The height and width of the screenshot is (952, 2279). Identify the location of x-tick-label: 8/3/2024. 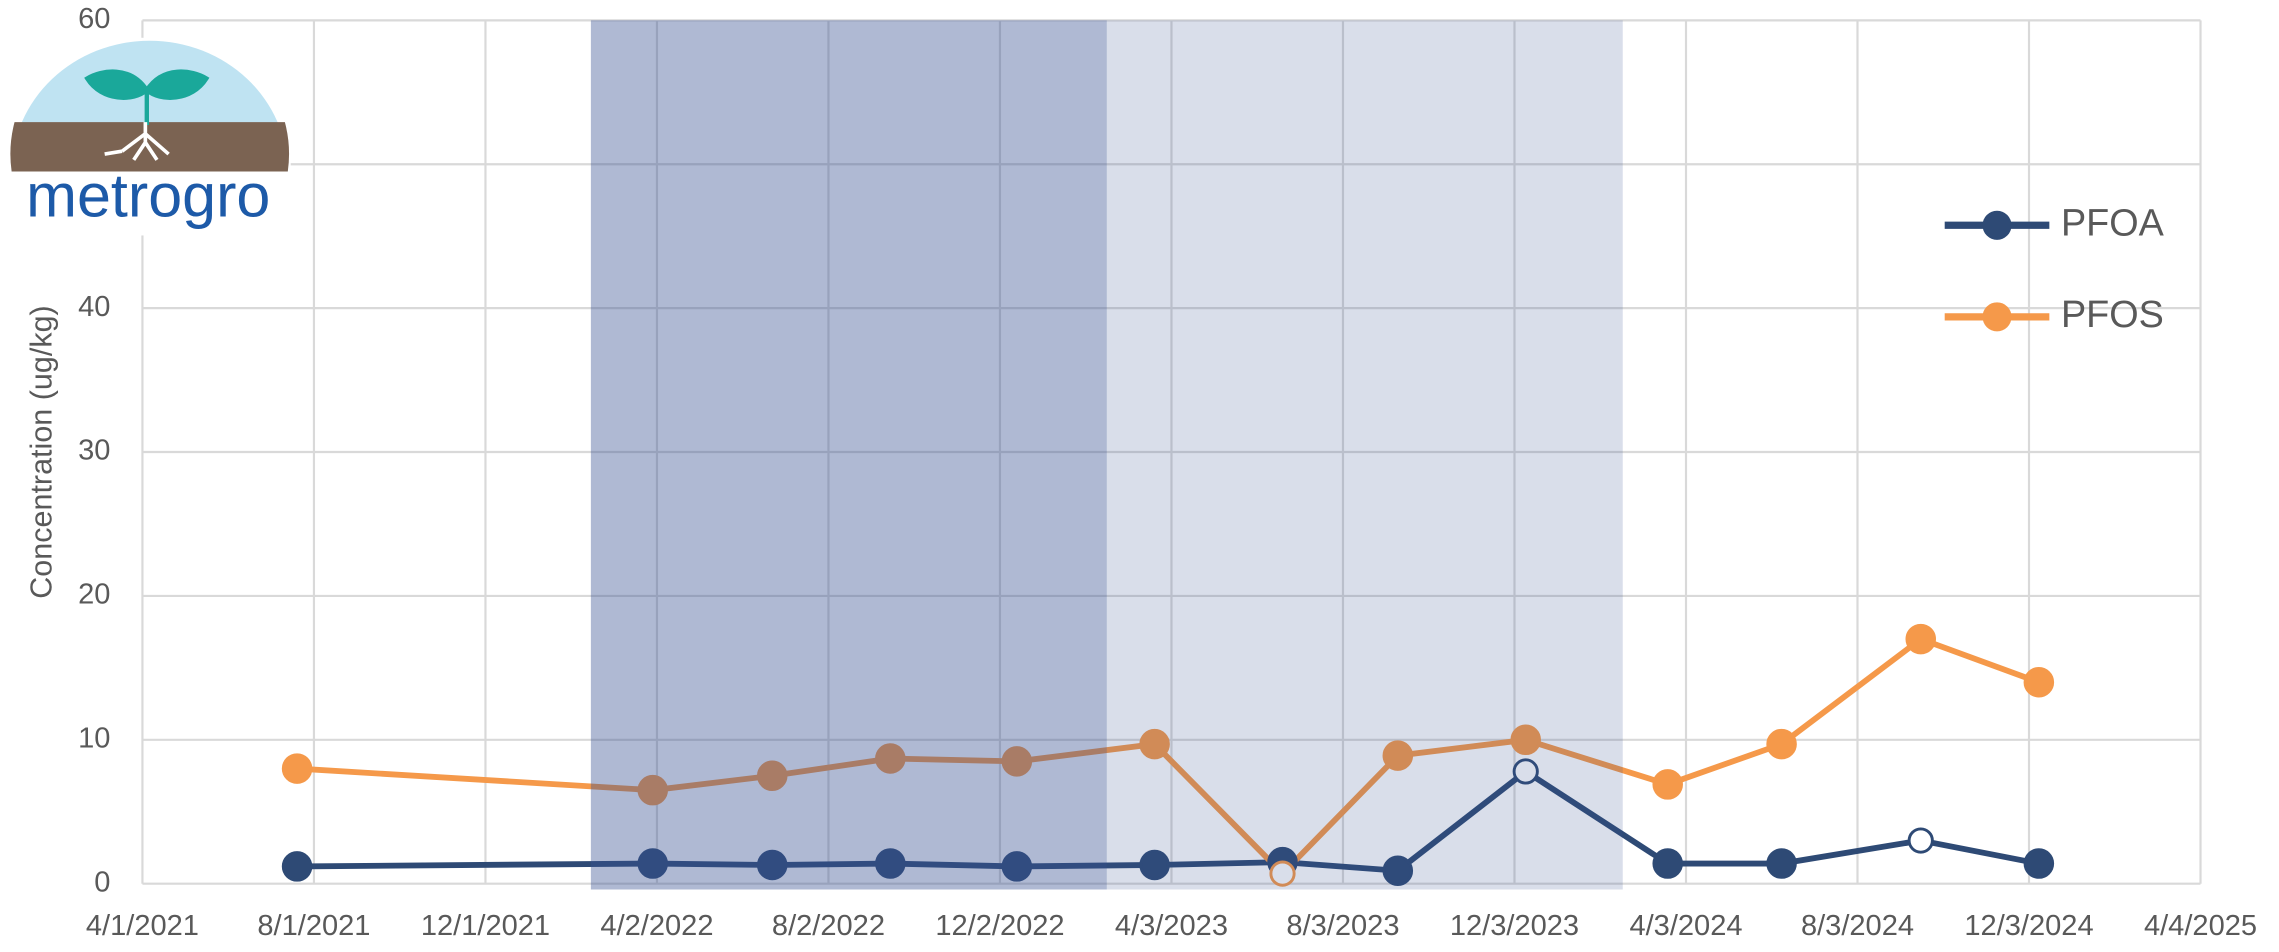
(1857, 926).